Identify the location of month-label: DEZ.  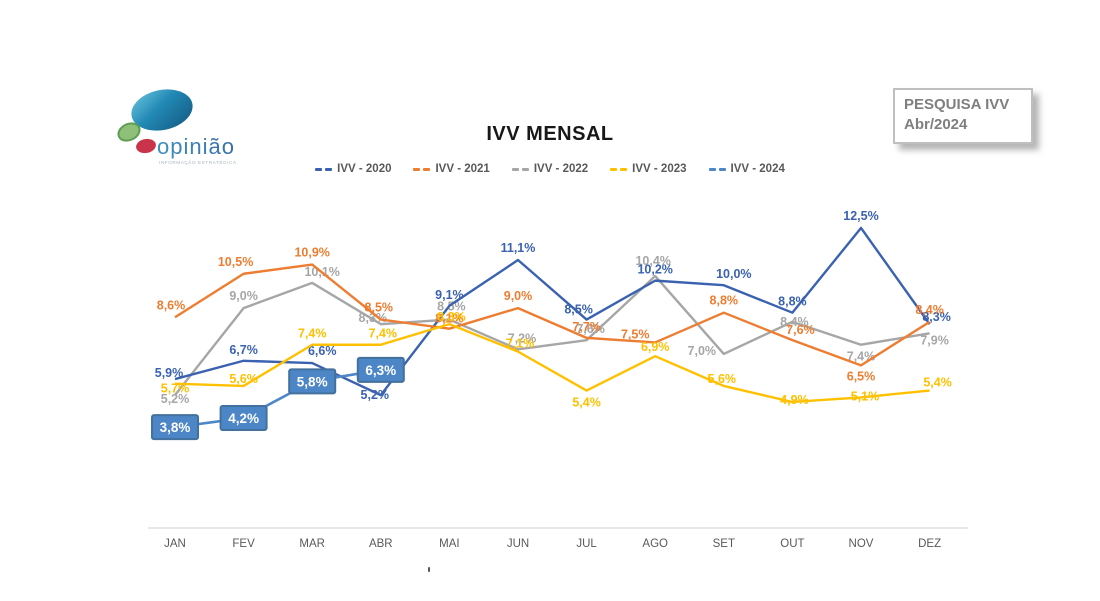
(929, 544).